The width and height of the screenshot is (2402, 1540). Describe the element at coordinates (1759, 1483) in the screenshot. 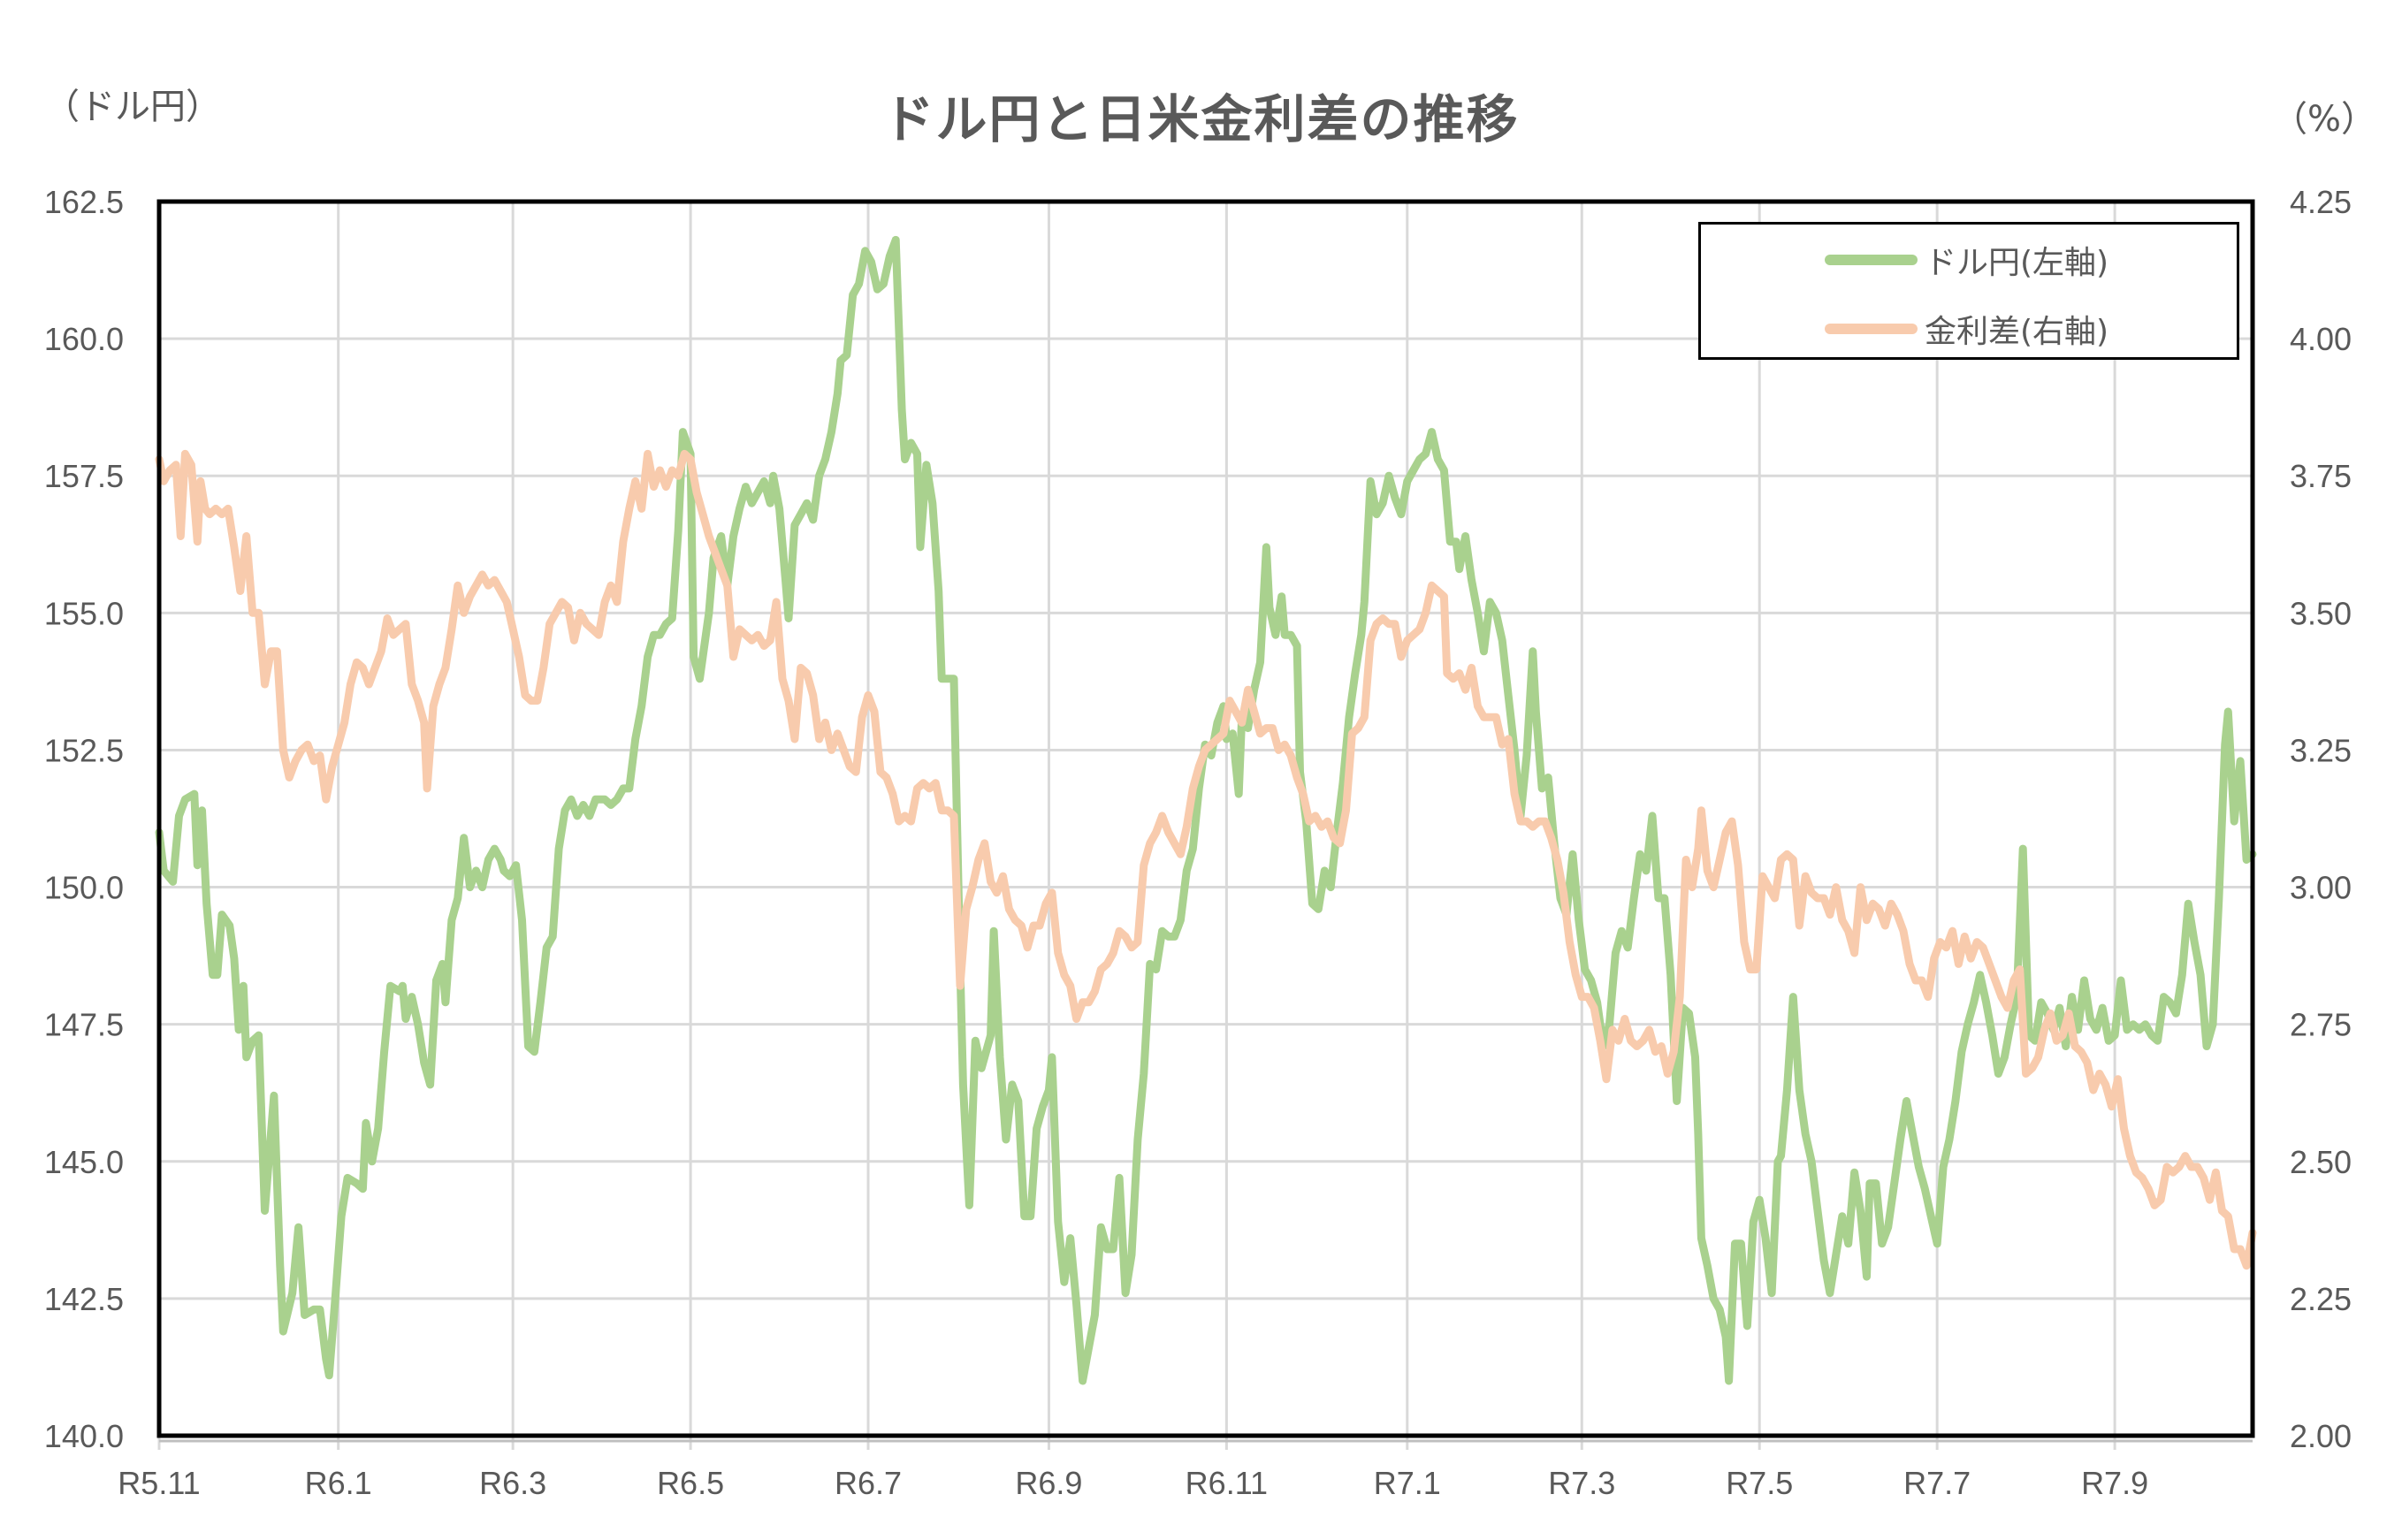

I see `svg-text: R7.5` at that location.